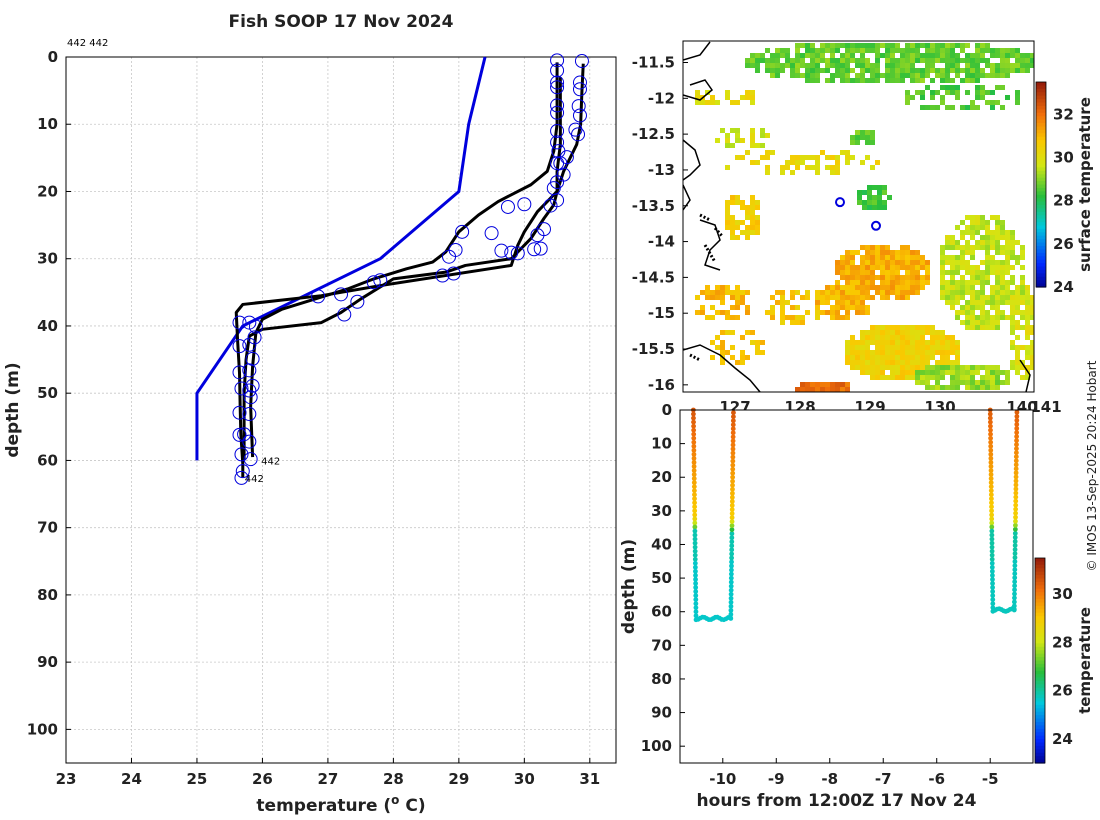  What do you see at coordinates (661, 444) in the screenshot?
I see `section-y-tick-label: 10` at bounding box center [661, 444].